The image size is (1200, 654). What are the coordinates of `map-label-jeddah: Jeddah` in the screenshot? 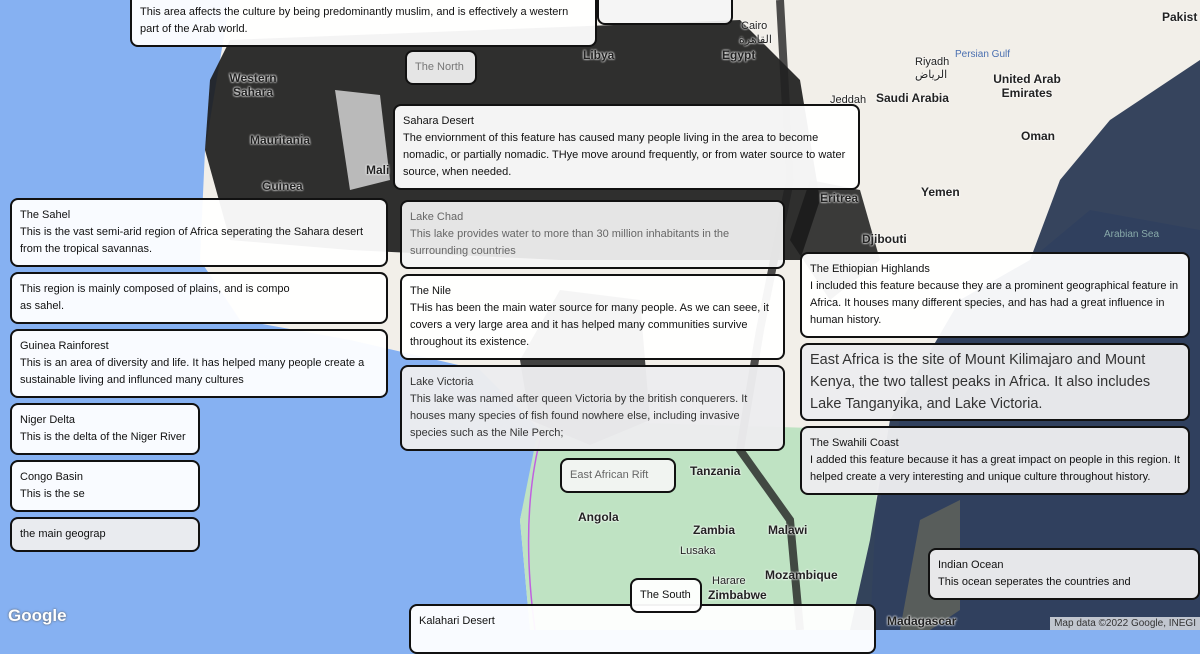 It's located at (848, 100).